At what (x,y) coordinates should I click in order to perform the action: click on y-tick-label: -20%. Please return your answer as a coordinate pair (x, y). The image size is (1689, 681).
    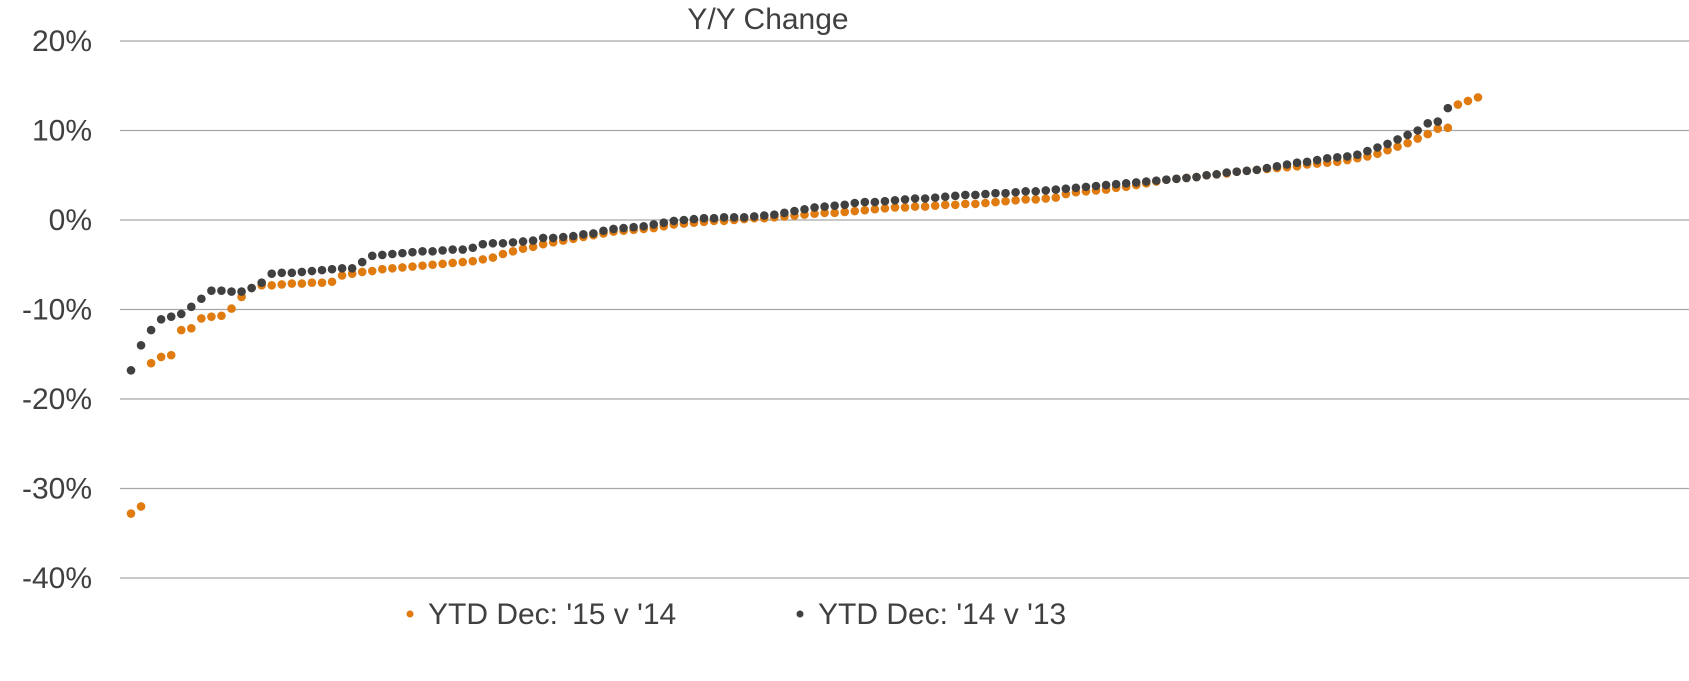
    Looking at the image, I should click on (57, 399).